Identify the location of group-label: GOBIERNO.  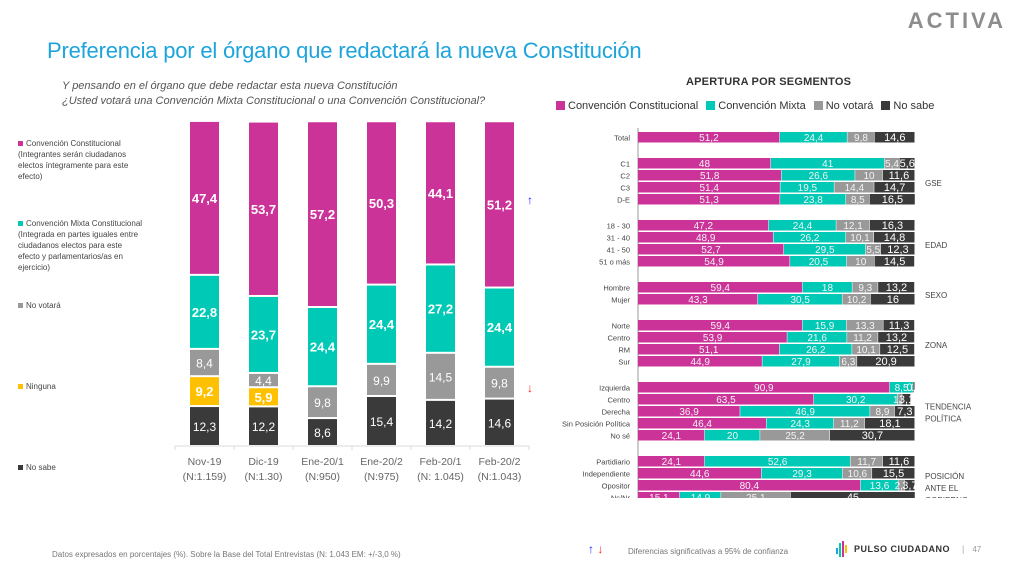
(946, 497).